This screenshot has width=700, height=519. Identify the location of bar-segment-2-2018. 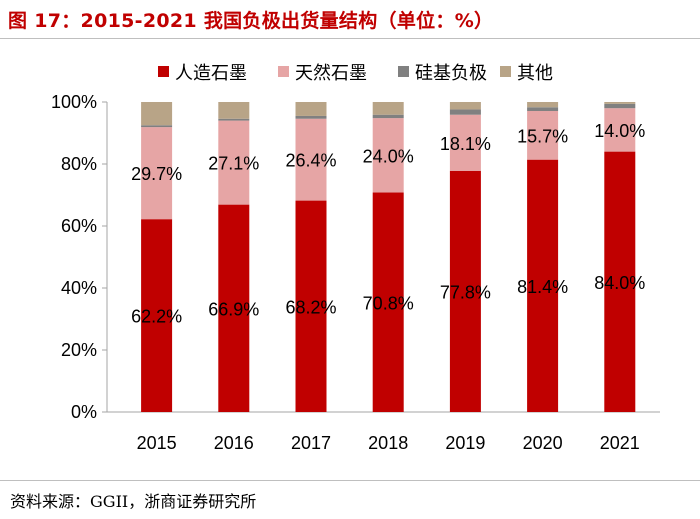
(388, 155).